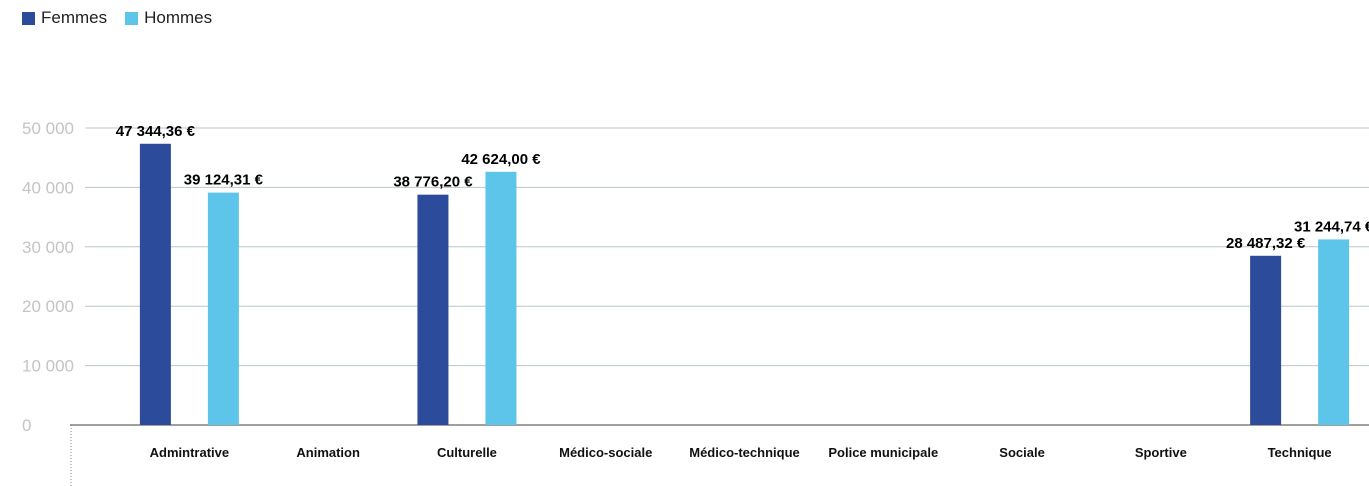  Describe the element at coordinates (501, 159) in the screenshot. I see `data-label: 42 624,00 €` at that location.